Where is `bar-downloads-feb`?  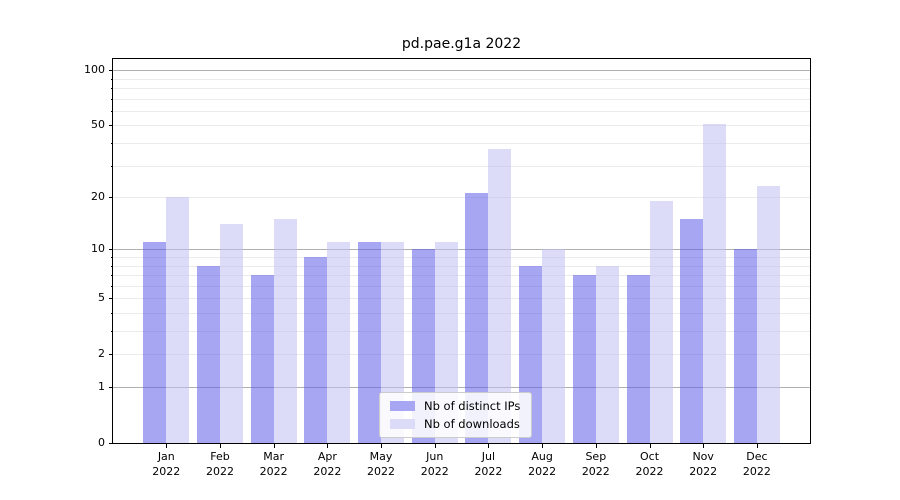 bar-downloads-feb is located at coordinates (231, 333).